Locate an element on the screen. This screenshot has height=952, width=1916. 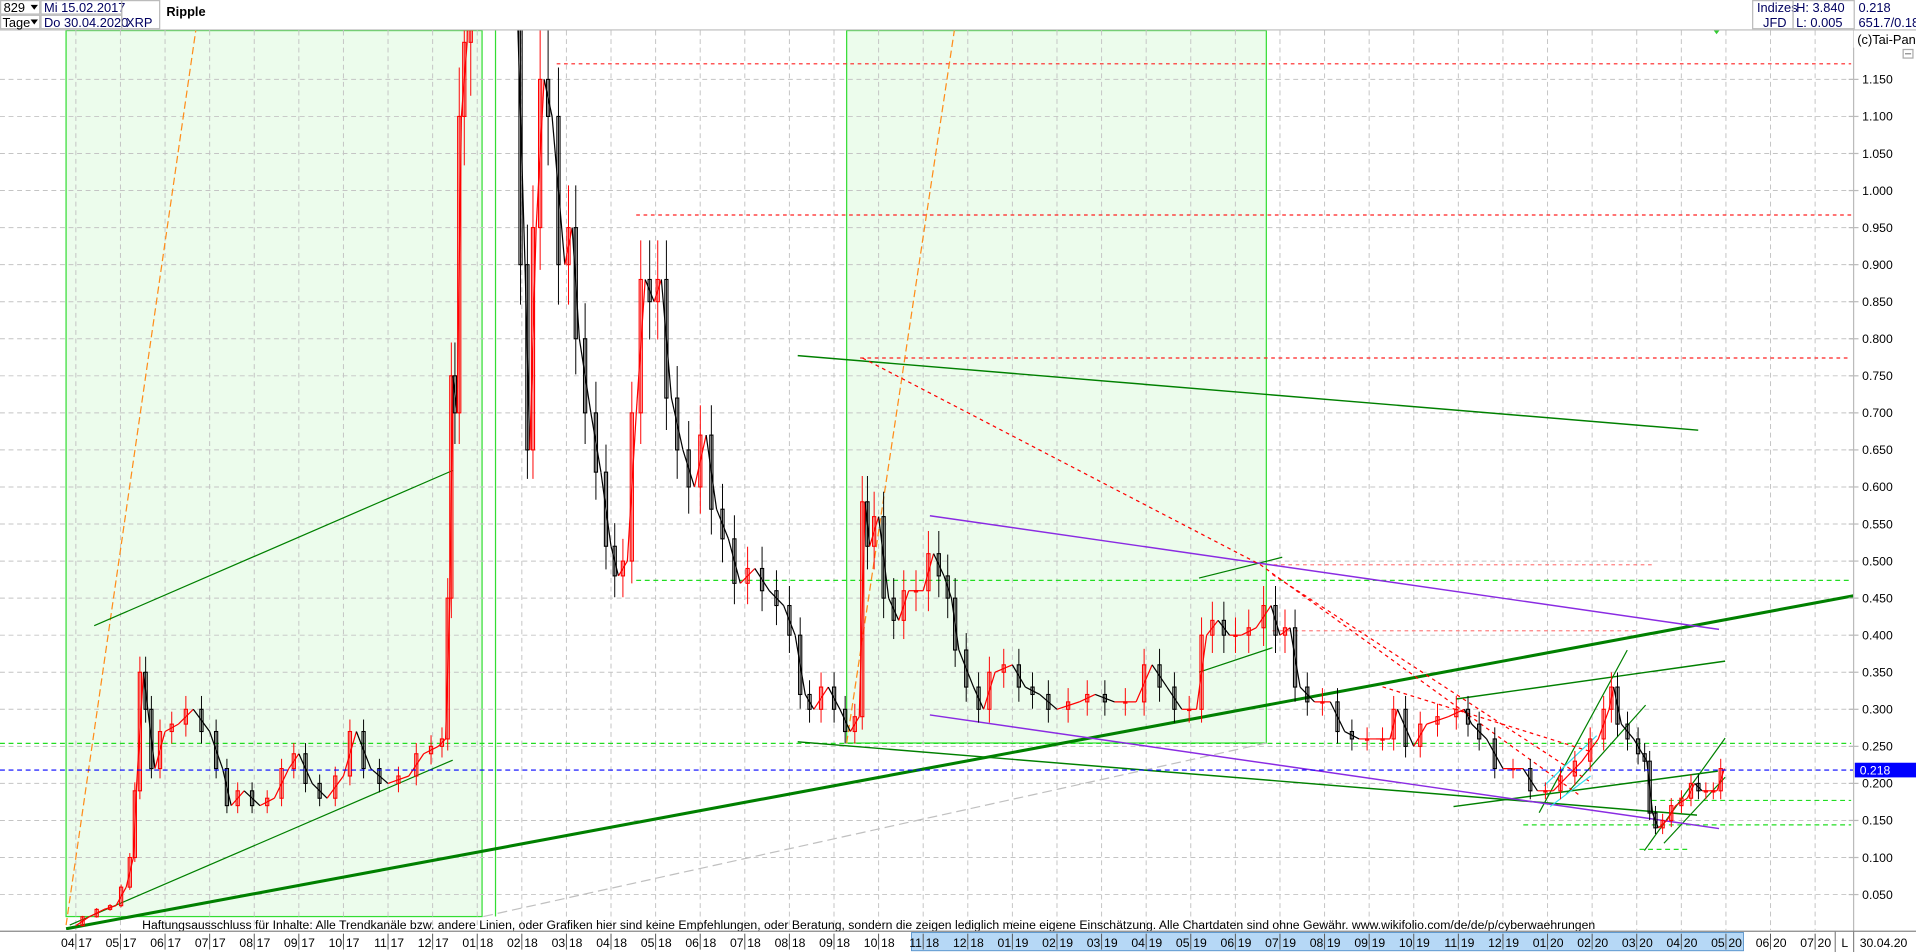
y-tick-label: 0.950 is located at coordinates (1877, 228).